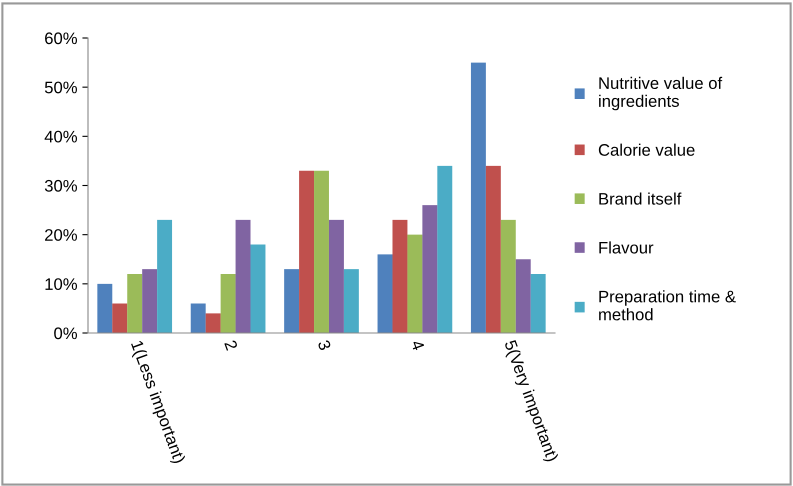 The height and width of the screenshot is (486, 793). What do you see at coordinates (61, 38) in the screenshot?
I see `y-tick-label: 60%` at bounding box center [61, 38].